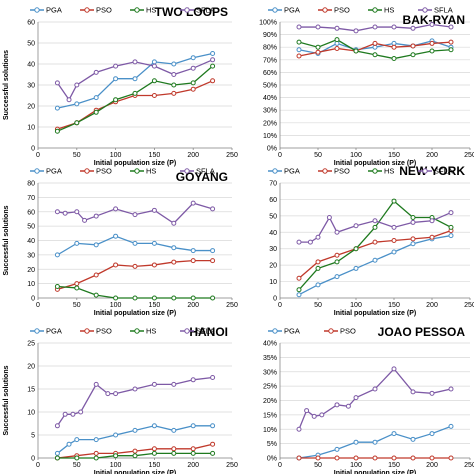  Describe the element at coordinates (31, 390) in the screenshot. I see `y-tick-label: 15` at that location.